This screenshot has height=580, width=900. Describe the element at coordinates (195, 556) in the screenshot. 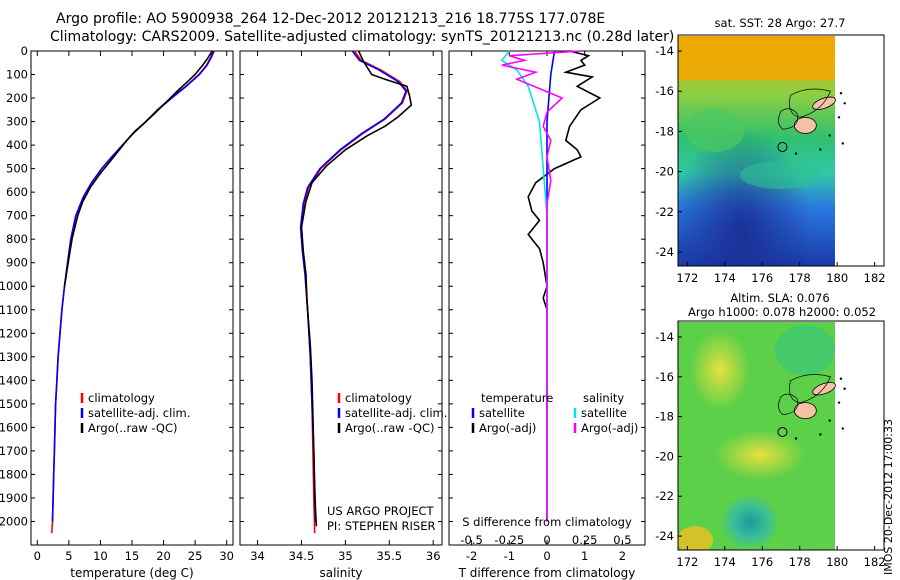

I see `temperature-xtick-label: 25` at that location.